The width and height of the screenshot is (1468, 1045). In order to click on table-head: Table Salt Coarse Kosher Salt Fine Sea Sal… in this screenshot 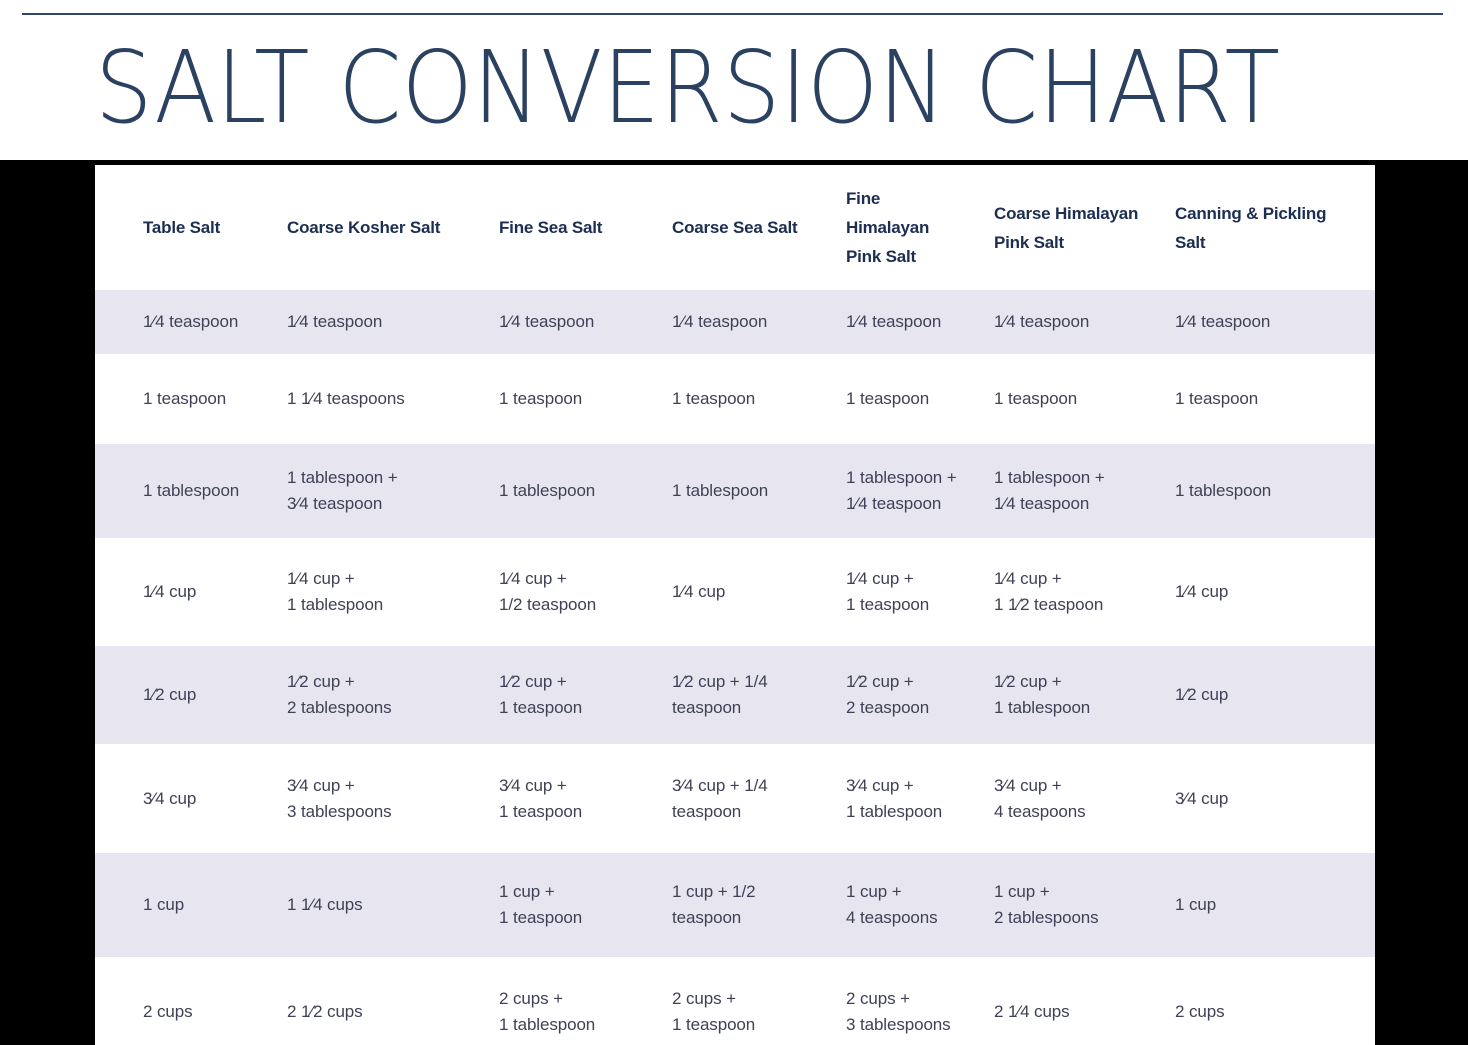, I will do `click(735, 227)`.